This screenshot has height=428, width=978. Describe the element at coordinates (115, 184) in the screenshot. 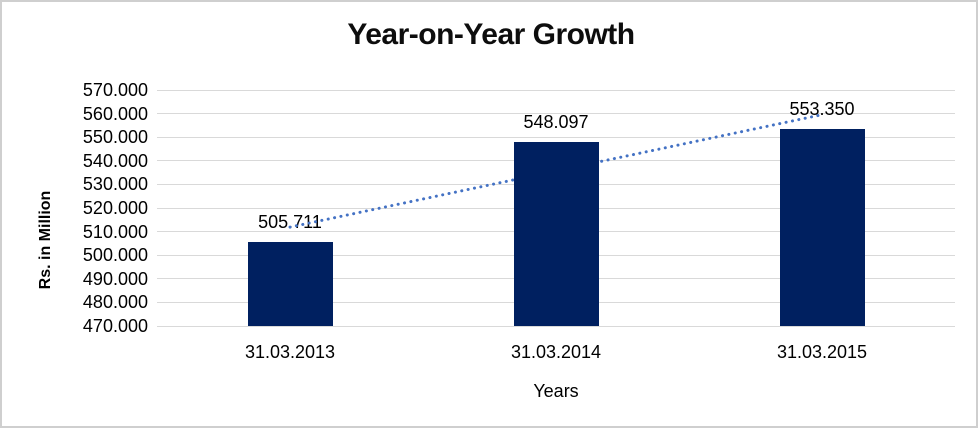

I see `y-tick-label: 530.000` at that location.